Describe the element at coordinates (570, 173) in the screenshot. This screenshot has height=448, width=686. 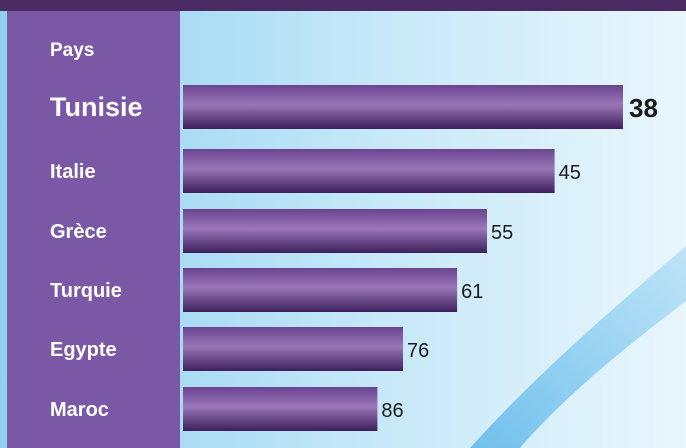
I see `value-label: 45` at that location.